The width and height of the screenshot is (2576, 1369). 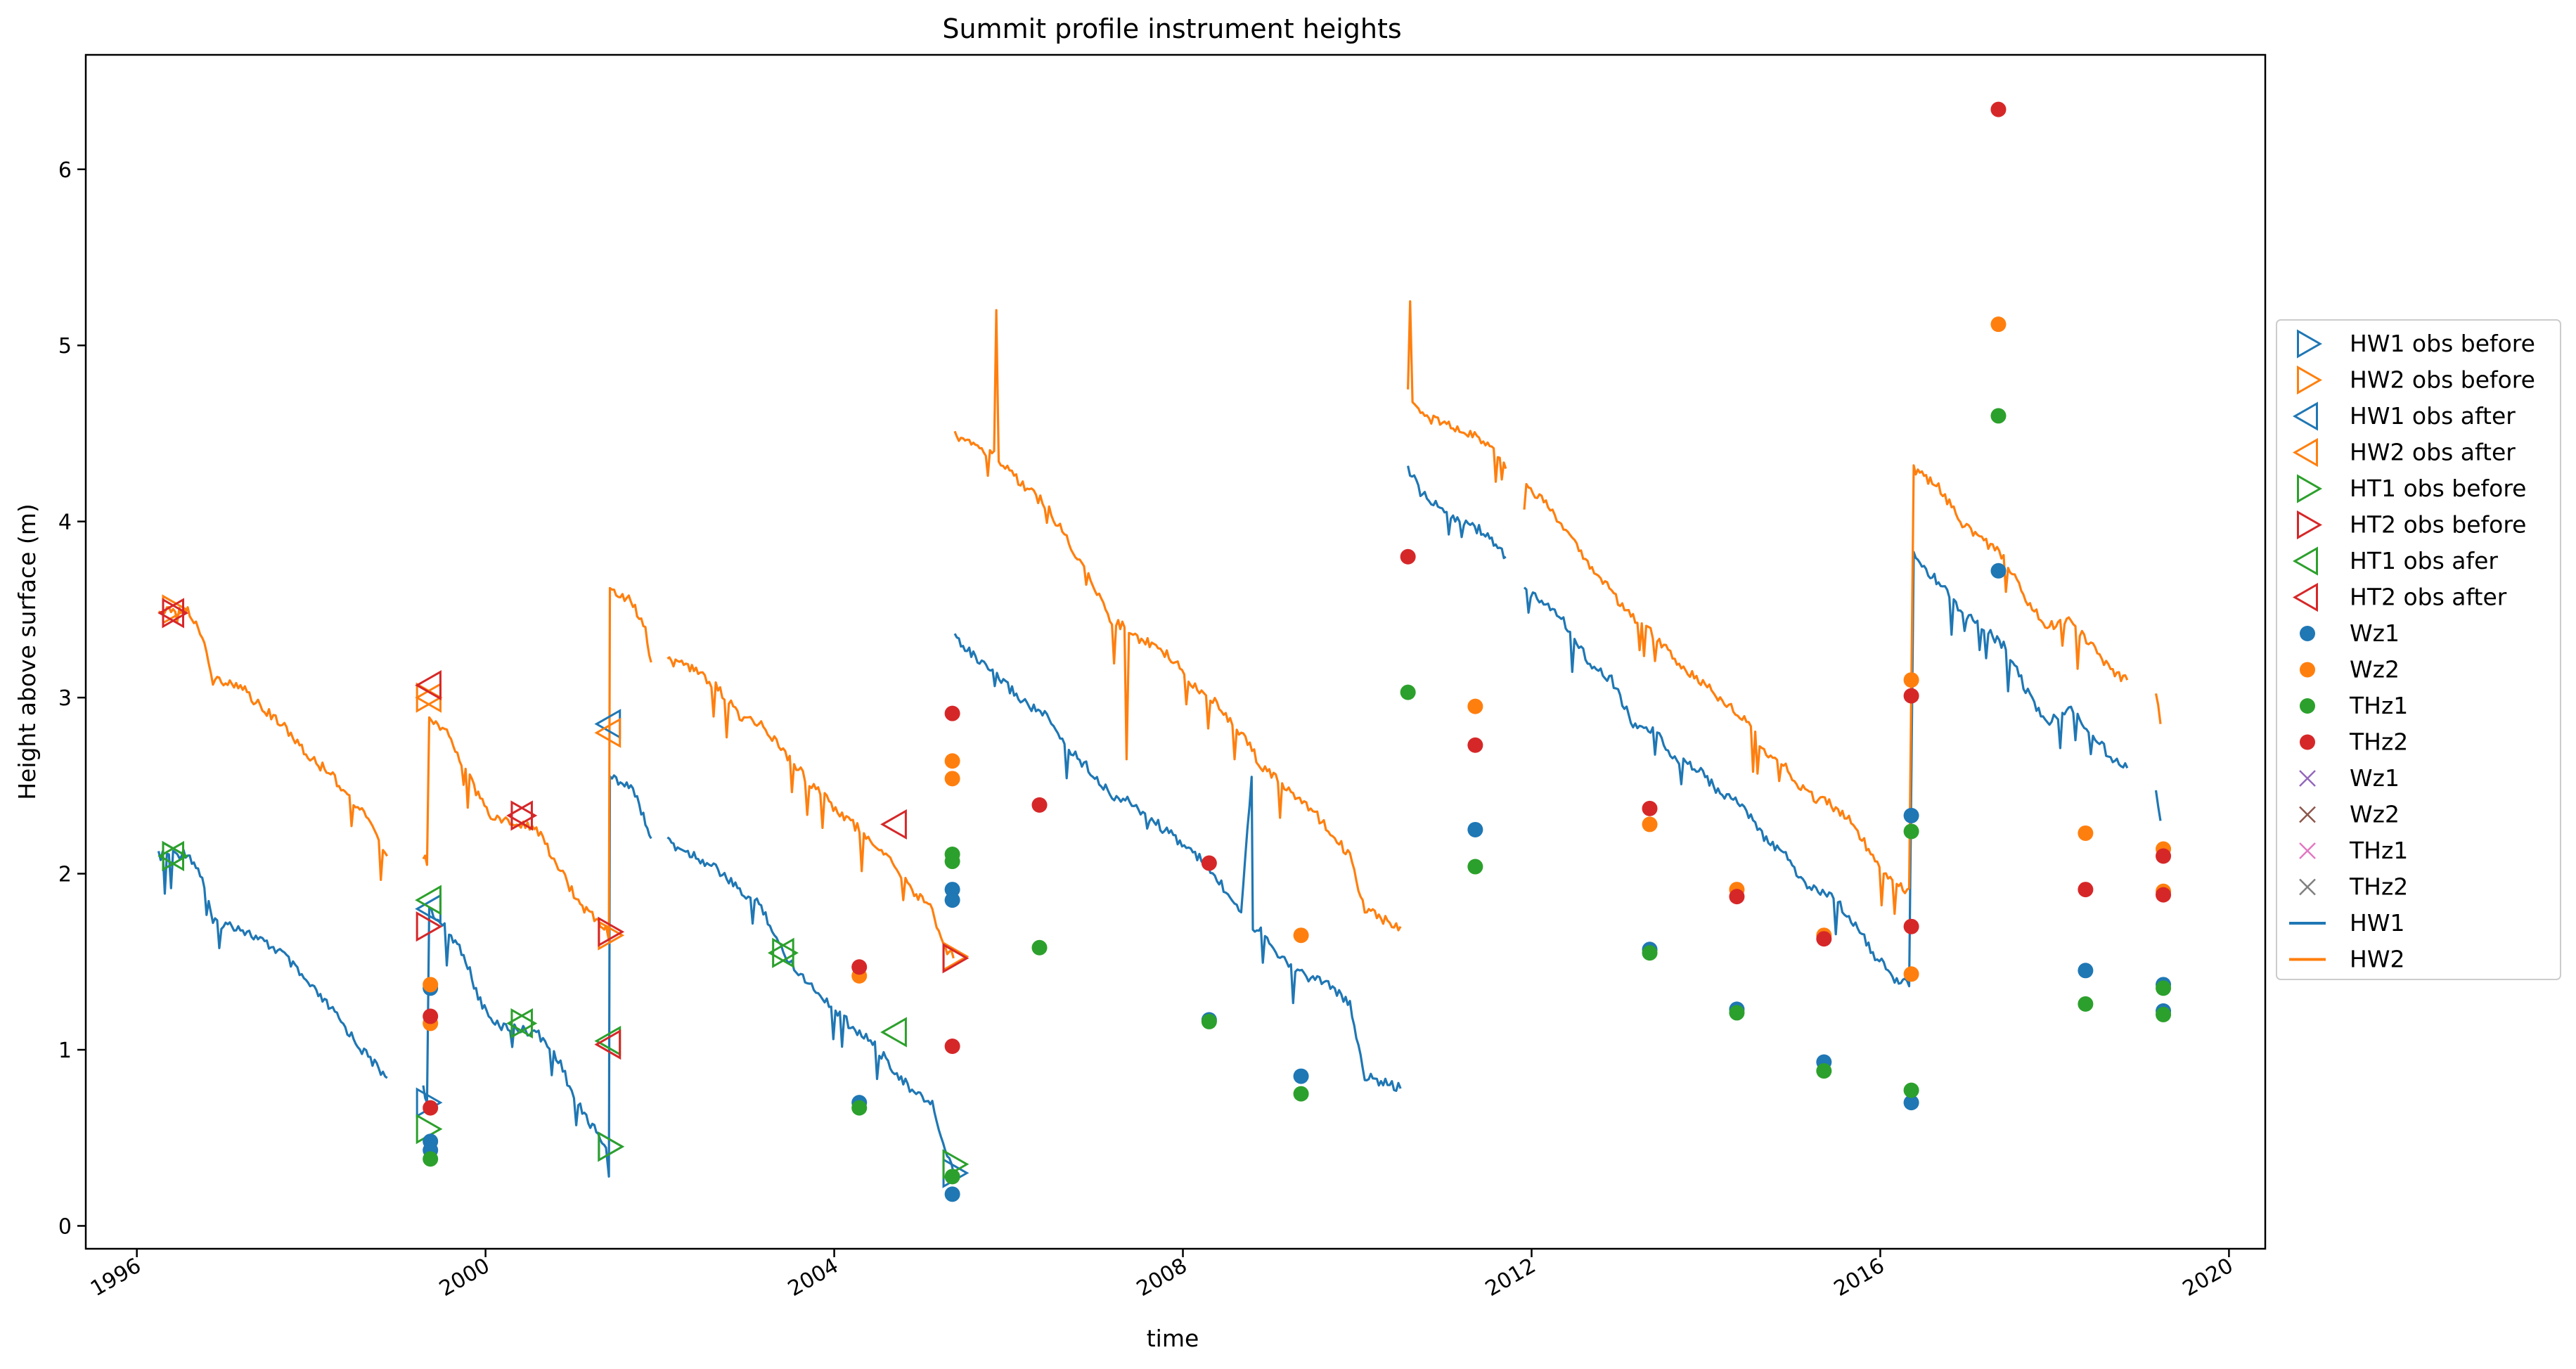 I want to click on series-ht2-obs-before, so click(x=566, y=786).